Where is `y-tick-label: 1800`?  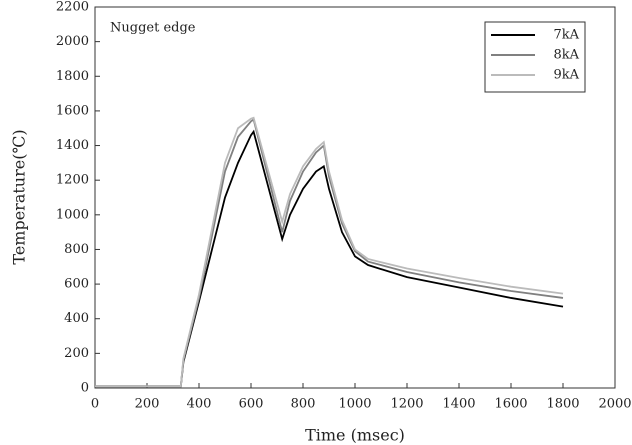 y-tick-label: 1800 is located at coordinates (72, 76).